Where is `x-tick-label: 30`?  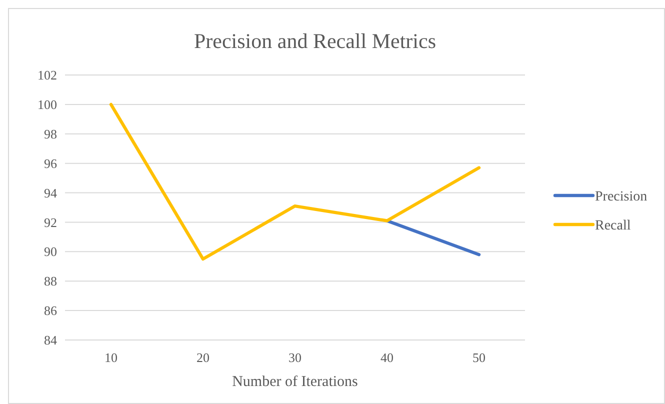
x-tick-label: 30 is located at coordinates (295, 357).